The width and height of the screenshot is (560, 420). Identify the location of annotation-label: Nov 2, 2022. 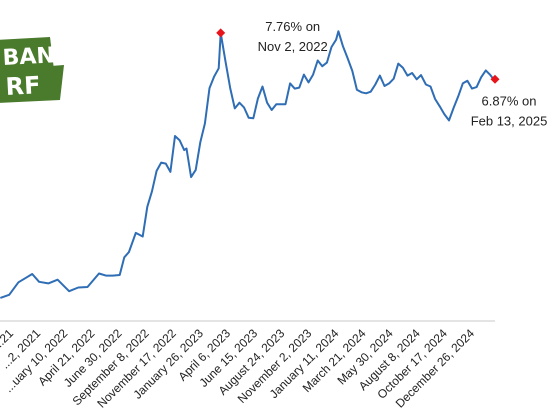
(293, 46).